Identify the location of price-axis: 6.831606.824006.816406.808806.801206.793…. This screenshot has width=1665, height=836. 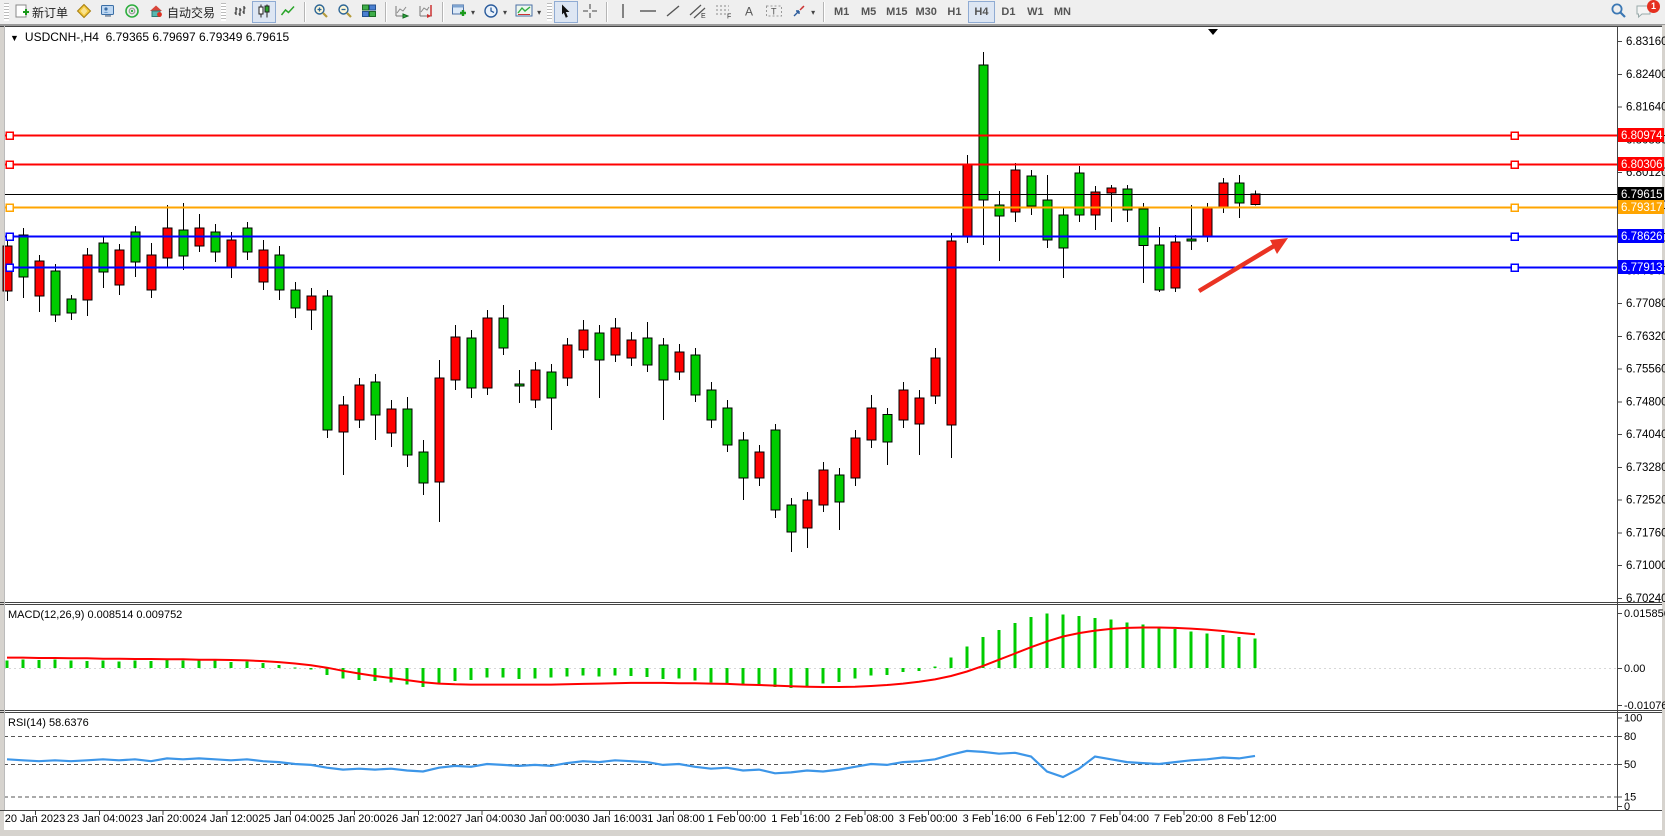
(1641, 424).